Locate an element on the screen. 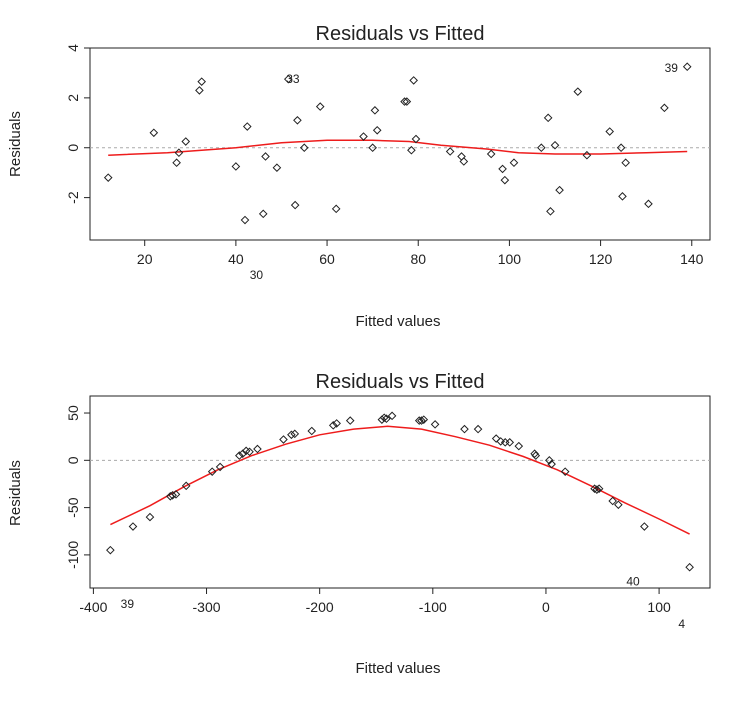  plot-2-x-axis-label: Fitted values is located at coordinates (397, 668).